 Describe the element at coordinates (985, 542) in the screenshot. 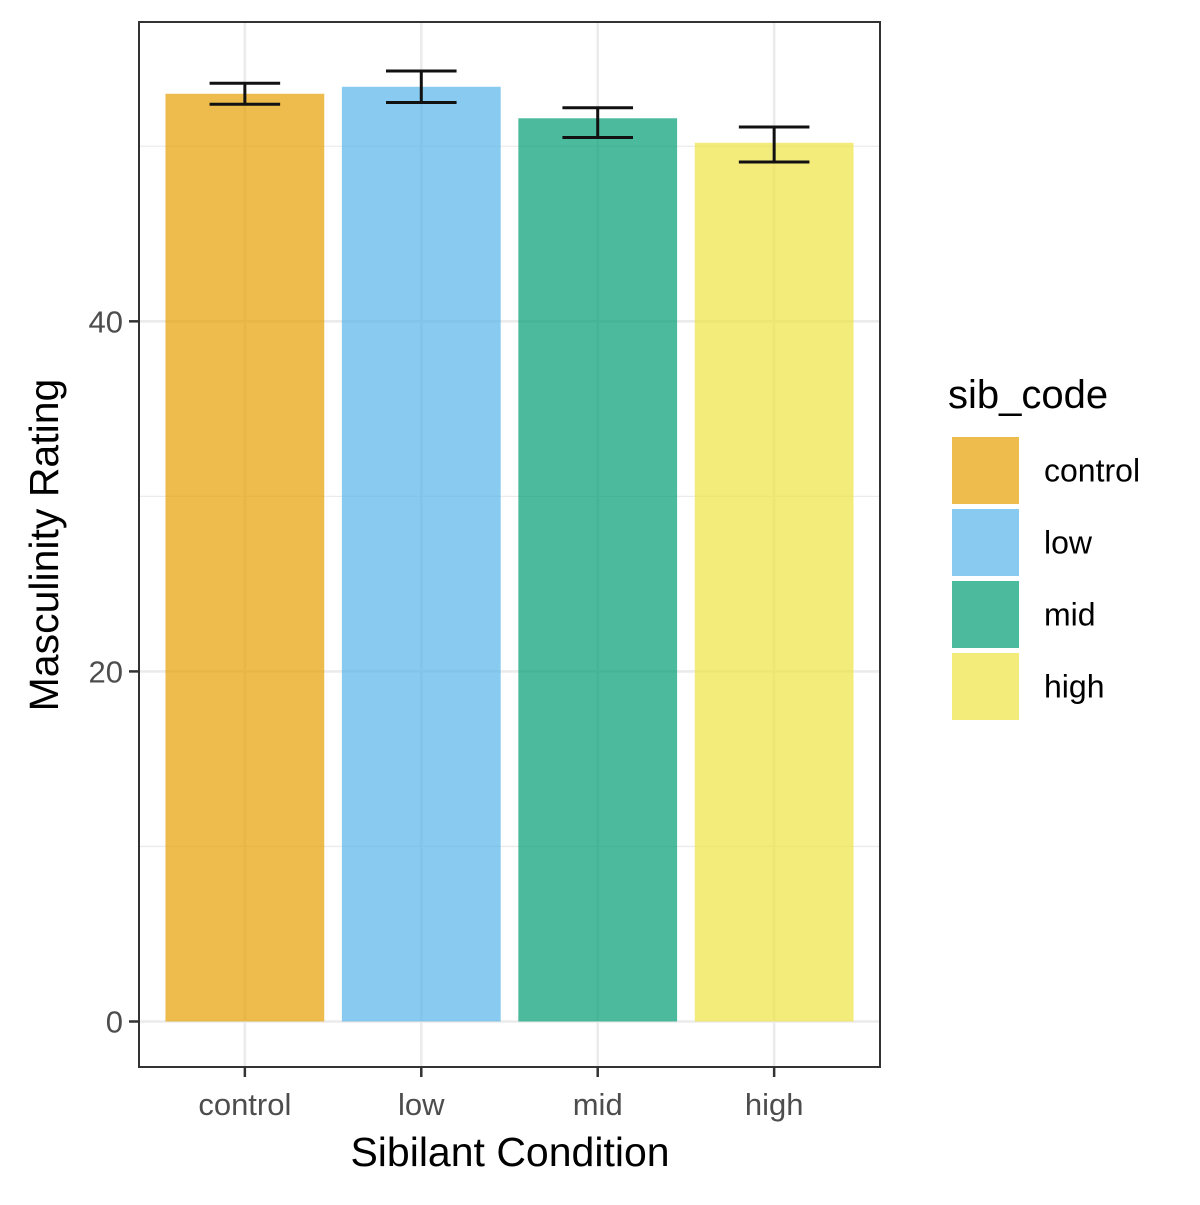

I see `legend-key-low` at that location.